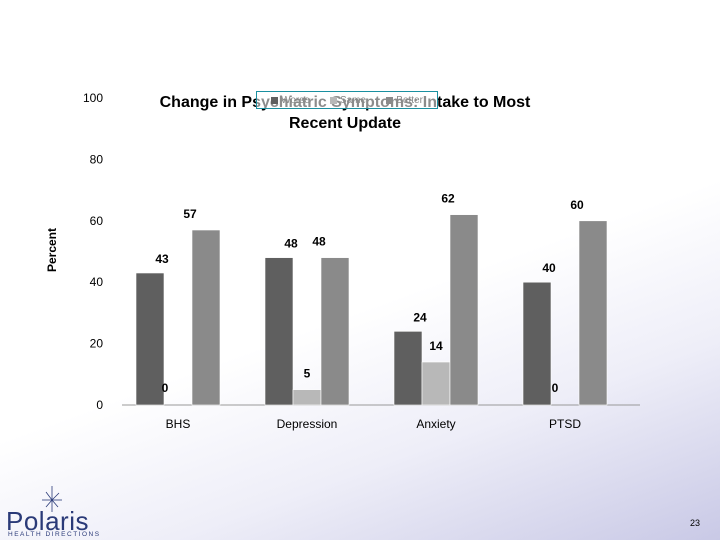 Image resolution: width=720 pixels, height=540 pixels. What do you see at coordinates (52, 250) in the screenshot?
I see `y-axis-label: Percent` at bounding box center [52, 250].